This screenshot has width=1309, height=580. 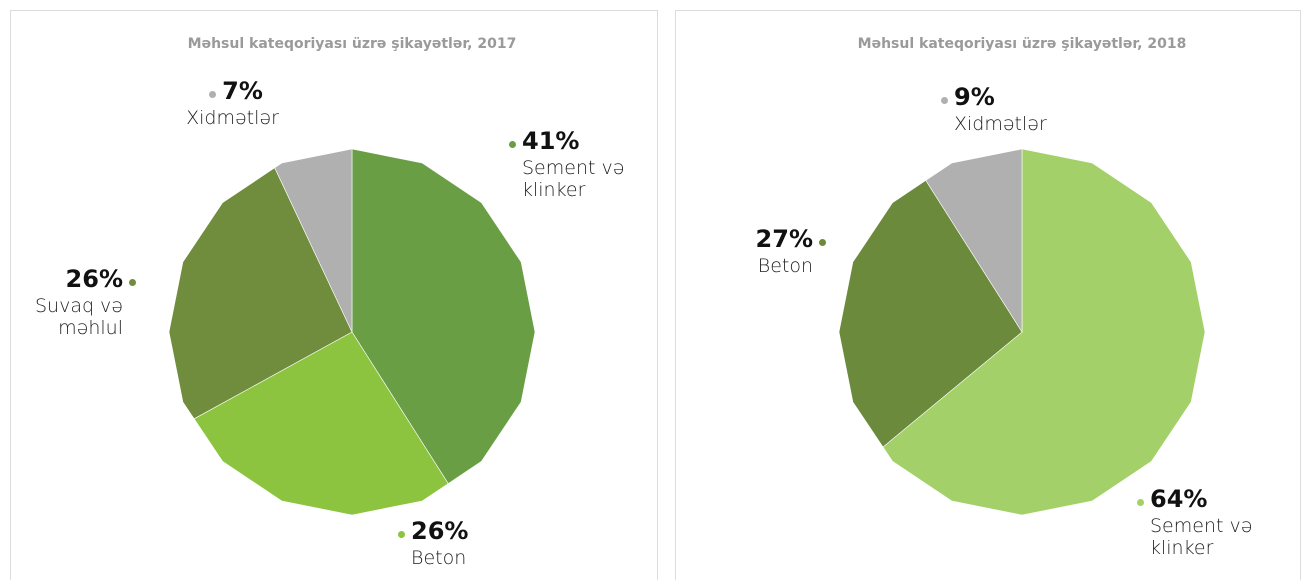 I want to click on slice-label: 64% Sement və klinker, so click(x=1206, y=522).